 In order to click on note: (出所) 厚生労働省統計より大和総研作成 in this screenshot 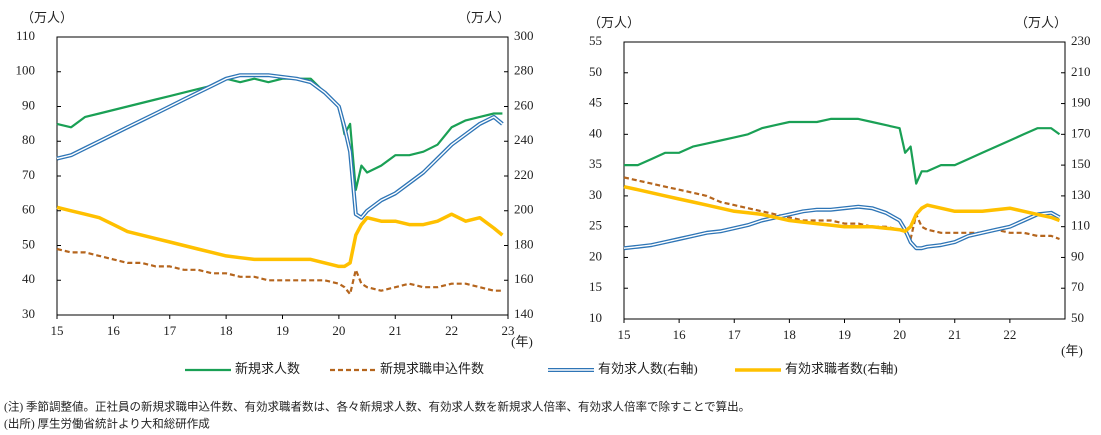, I will do `click(107, 424)`.